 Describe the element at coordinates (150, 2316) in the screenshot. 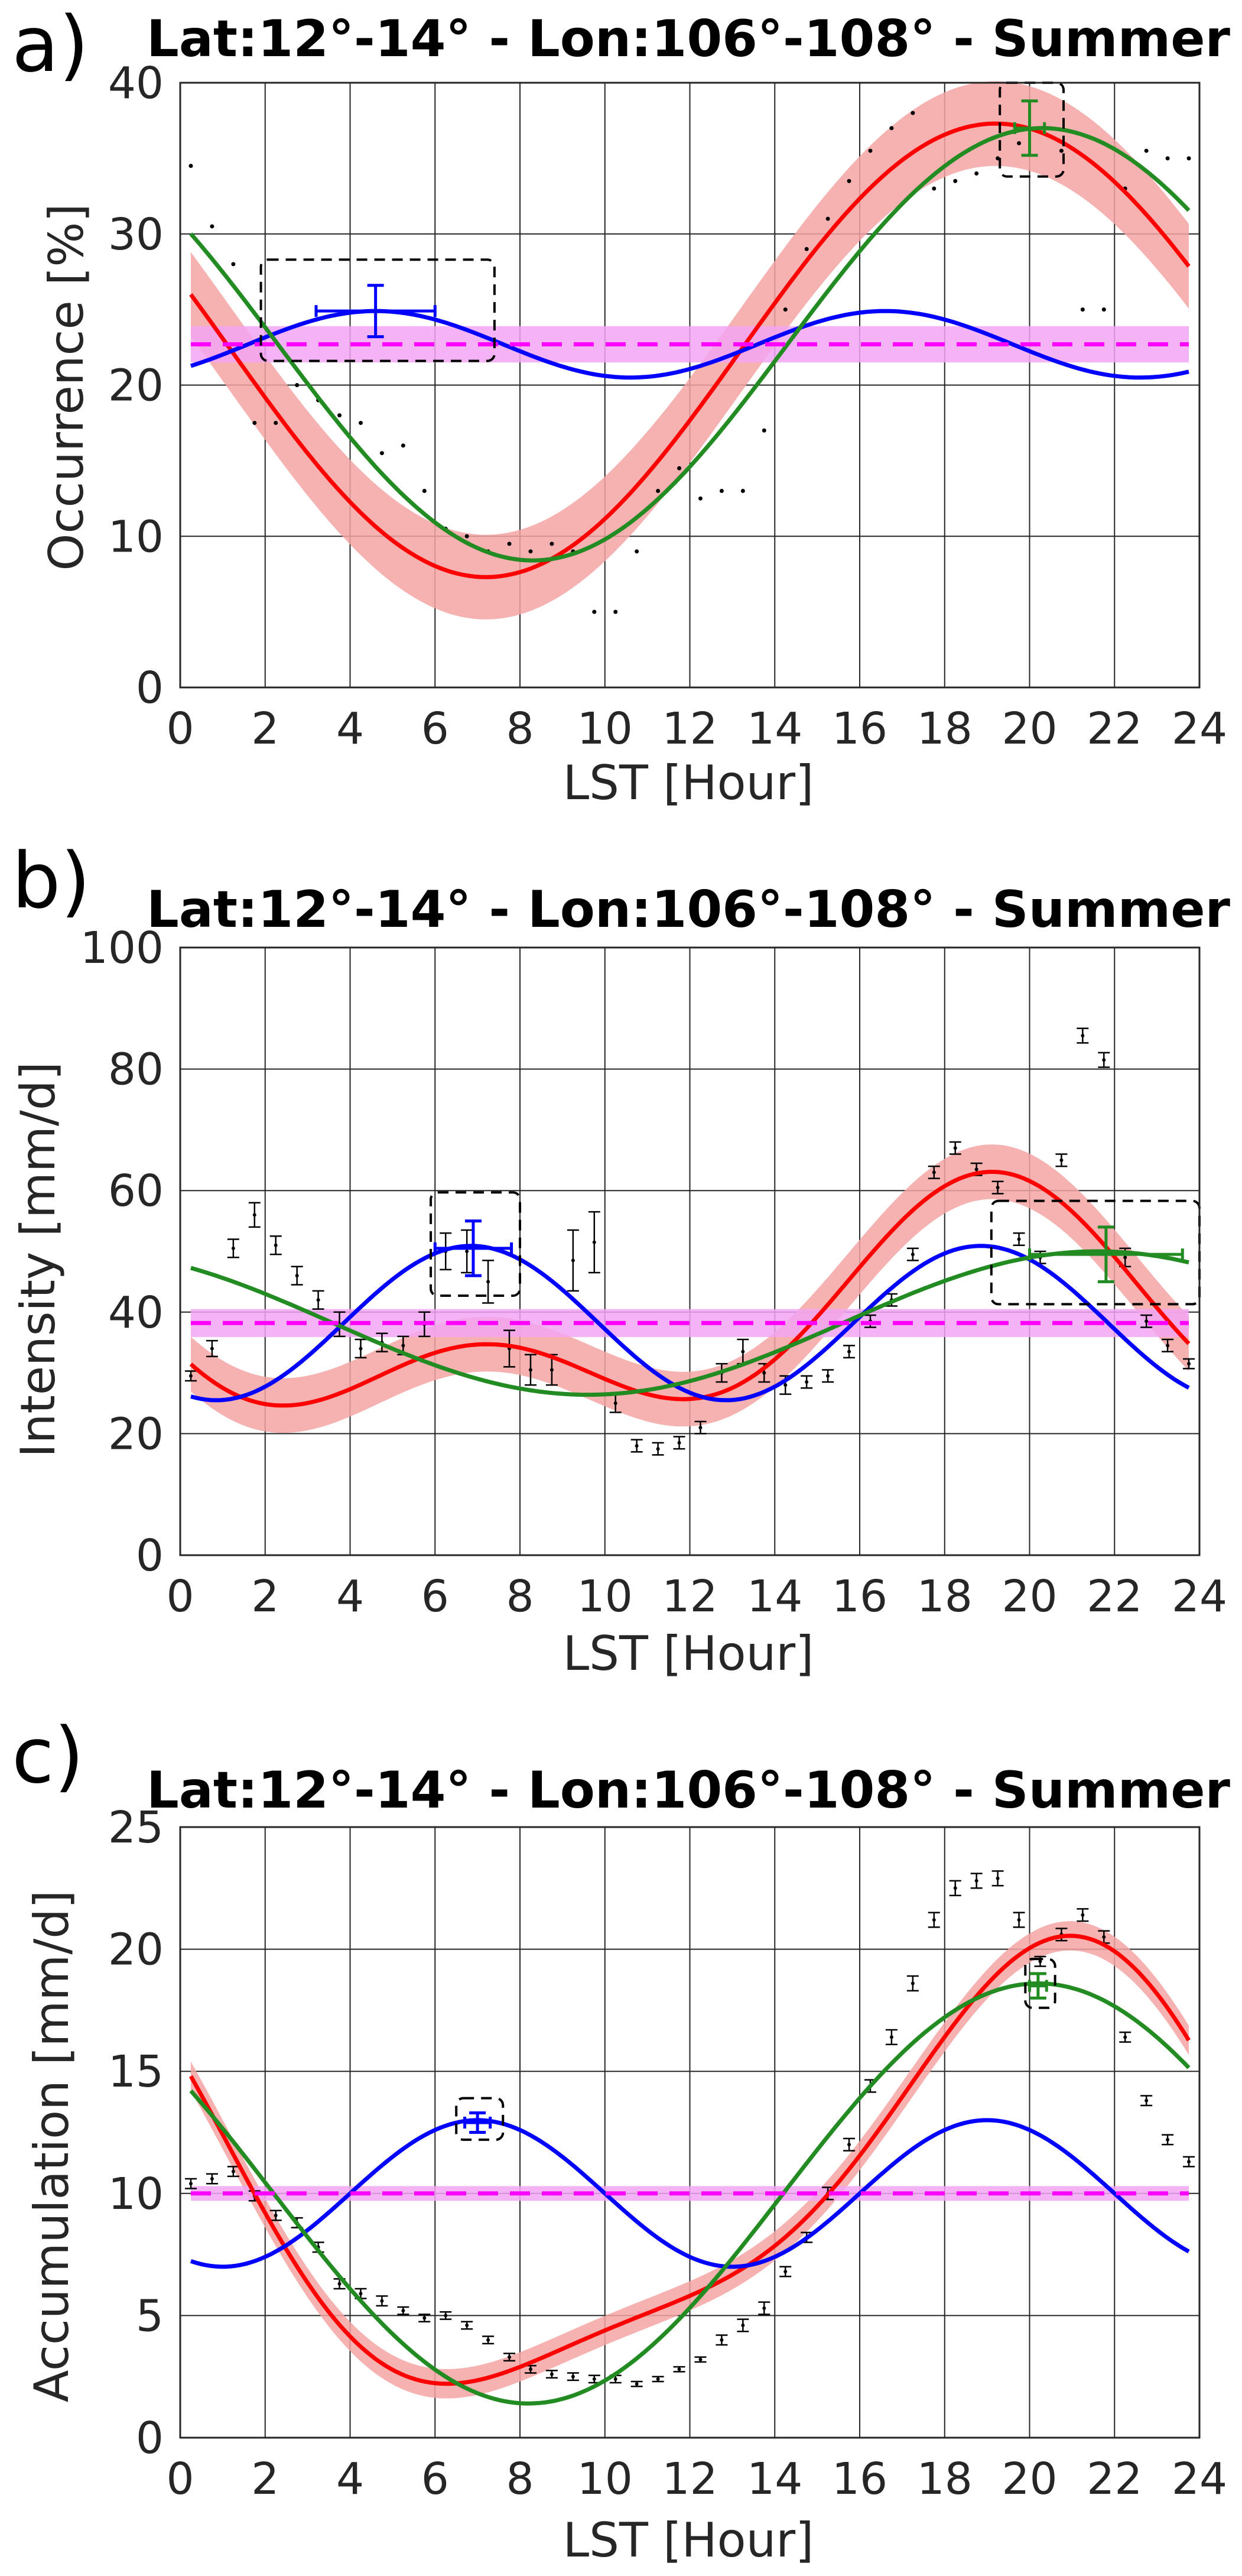

I see `y-tick-label: 5` at that location.